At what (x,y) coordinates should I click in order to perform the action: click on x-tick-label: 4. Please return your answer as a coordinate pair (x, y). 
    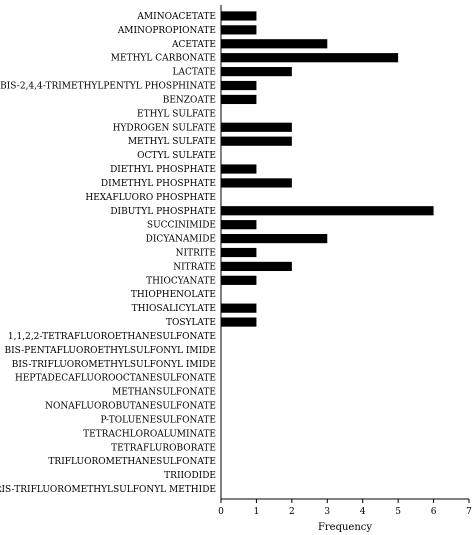
    Looking at the image, I should click on (363, 512).